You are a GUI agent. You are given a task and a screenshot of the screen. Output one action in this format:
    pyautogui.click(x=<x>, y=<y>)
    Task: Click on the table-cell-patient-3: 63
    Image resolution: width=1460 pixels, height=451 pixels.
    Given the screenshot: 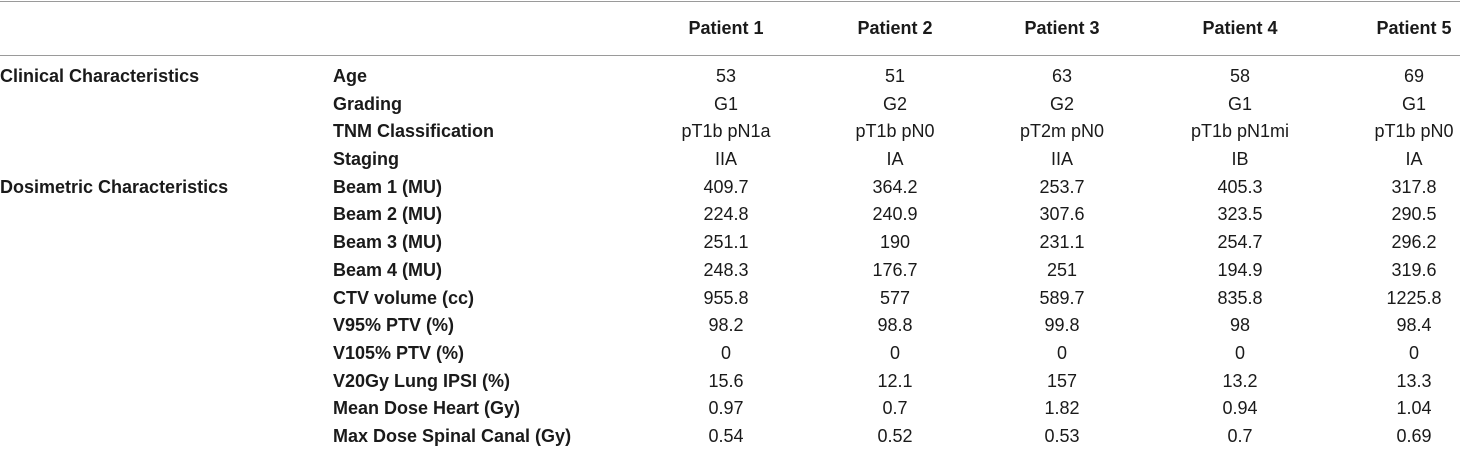 What is the action you would take?
    pyautogui.click(x=1062, y=76)
    